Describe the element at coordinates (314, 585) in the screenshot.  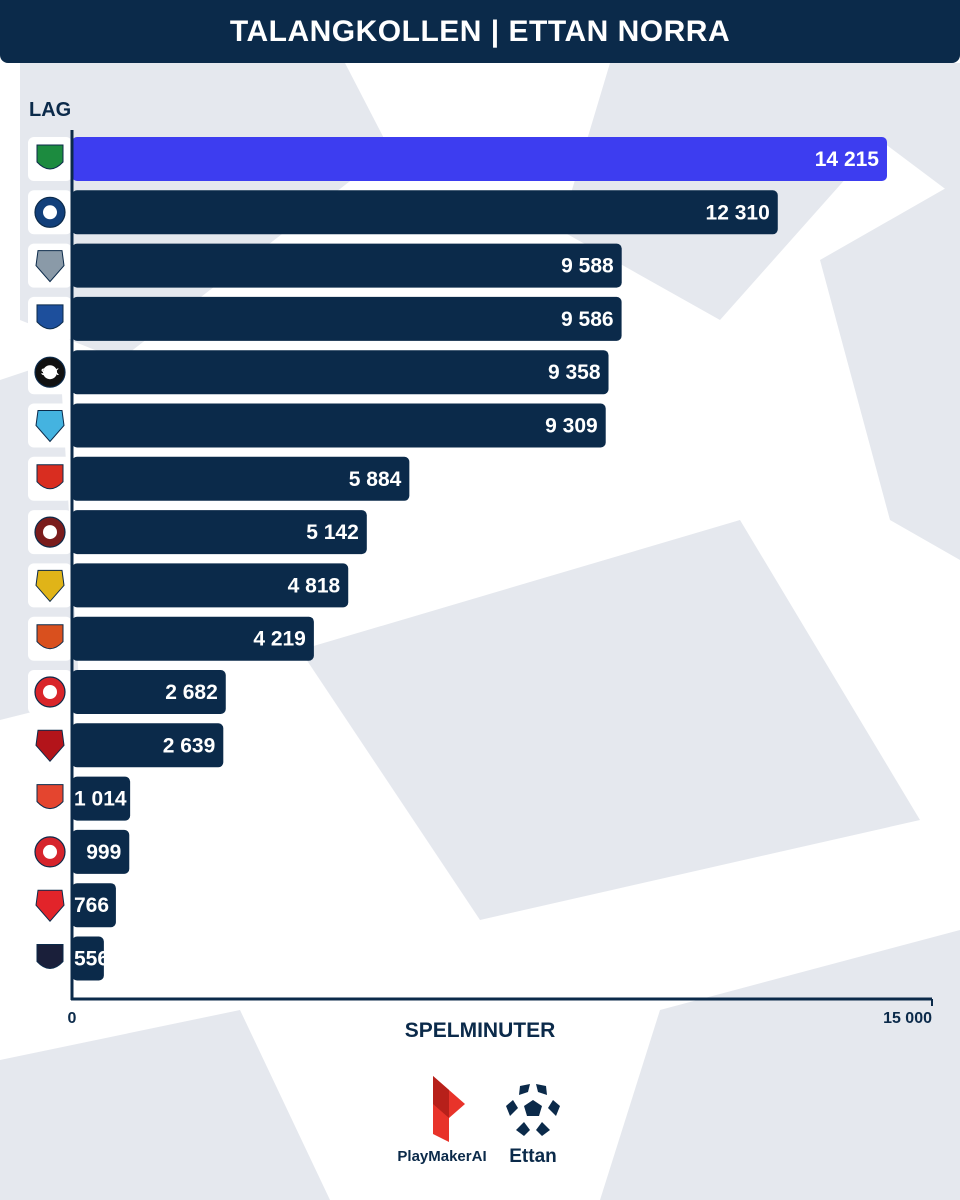
I see `bar-value-label: 4 818` at that location.